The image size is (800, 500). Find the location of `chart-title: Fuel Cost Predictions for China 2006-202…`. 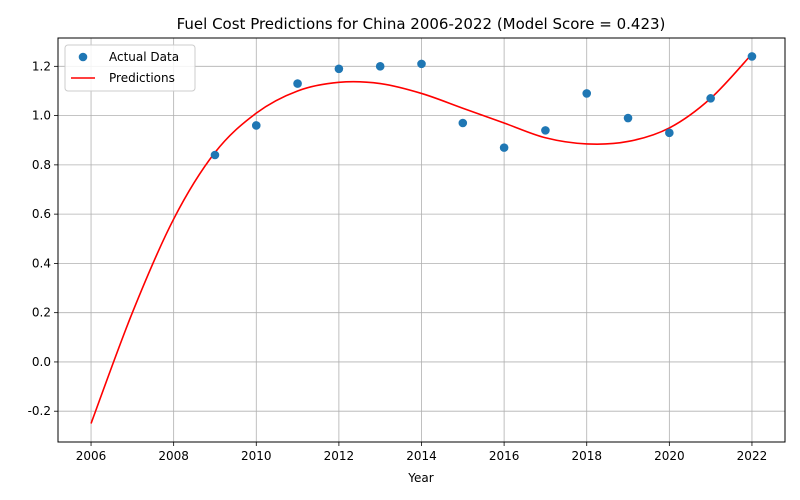

chart-title: Fuel Cost Predictions for China 2006-202… is located at coordinates (421, 24).